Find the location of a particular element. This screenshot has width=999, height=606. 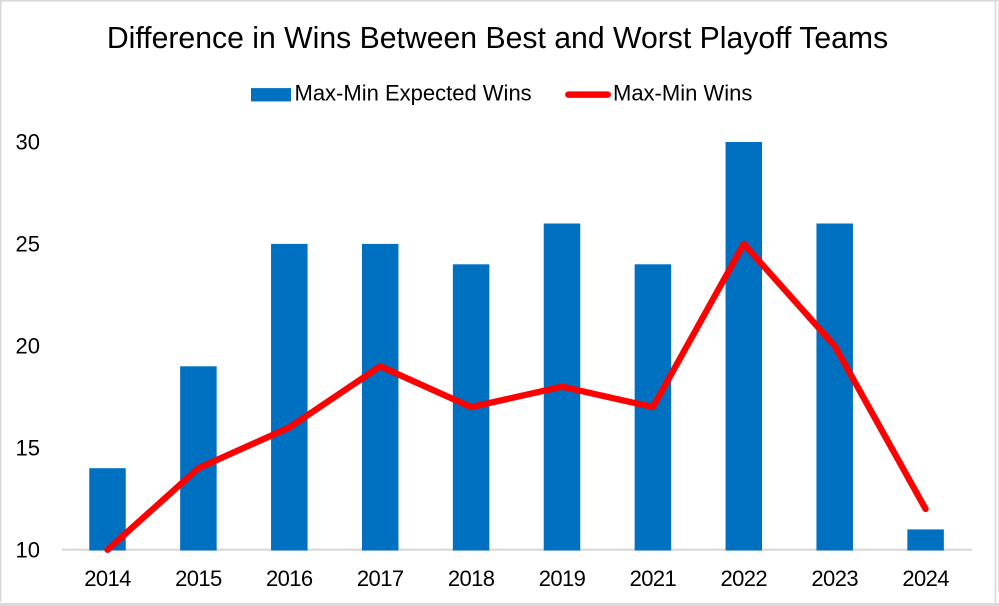

svg-text: 15 is located at coordinates (28, 448).